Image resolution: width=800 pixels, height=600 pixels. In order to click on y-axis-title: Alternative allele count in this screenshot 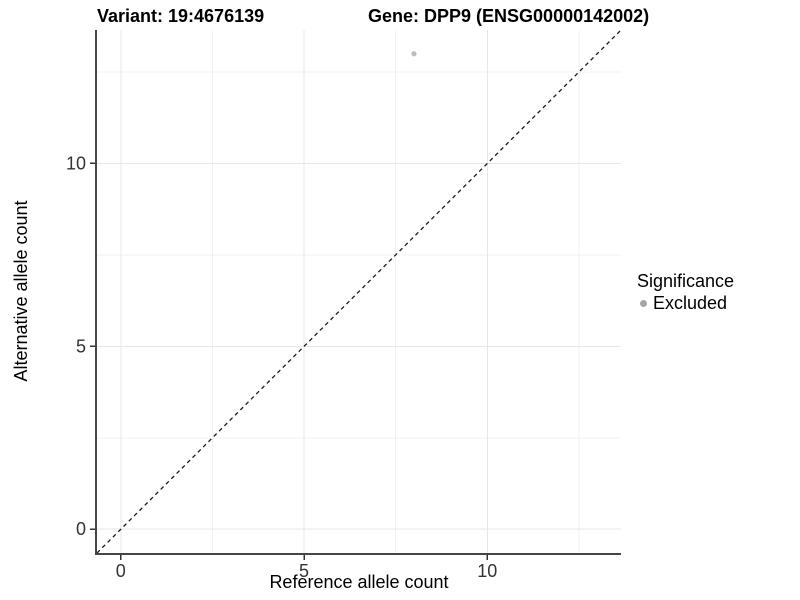, I will do `click(21, 291)`.